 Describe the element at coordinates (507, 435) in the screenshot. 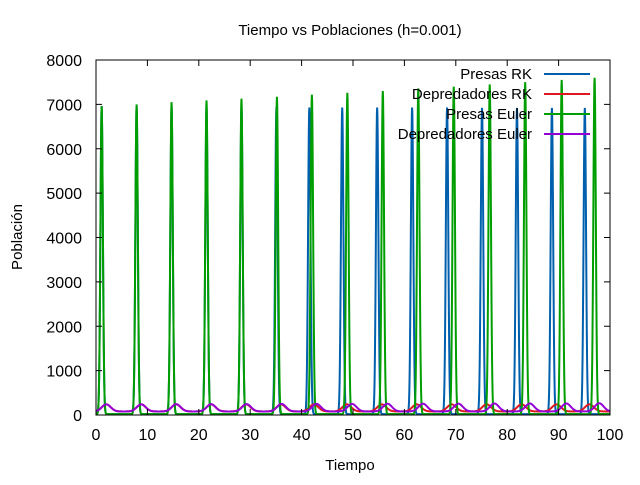

I see `x-tick-label: 80` at that location.